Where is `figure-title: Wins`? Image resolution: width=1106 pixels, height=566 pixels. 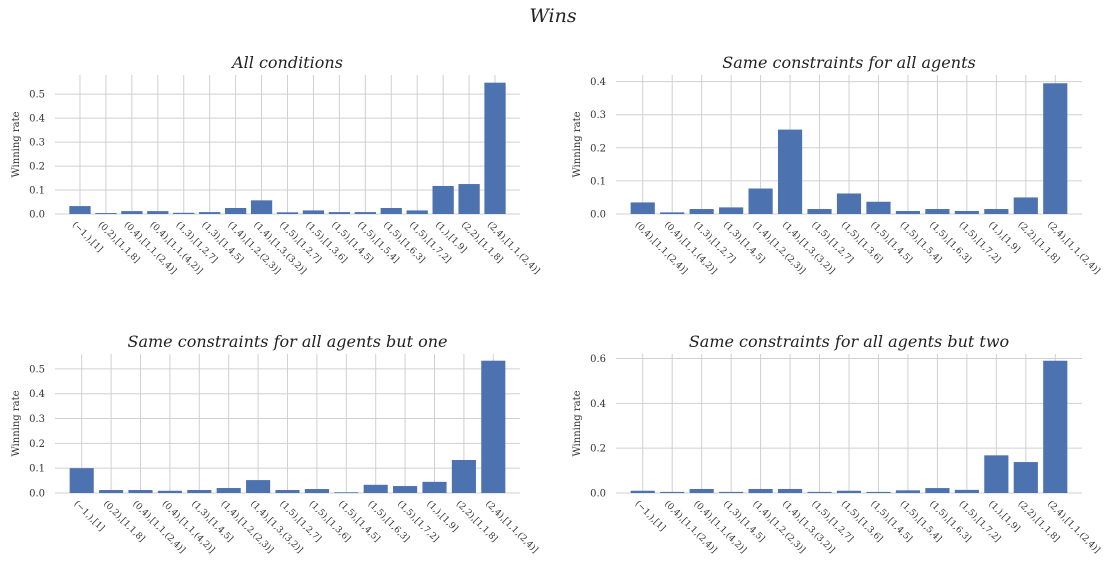
figure-title: Wins is located at coordinates (553, 16).